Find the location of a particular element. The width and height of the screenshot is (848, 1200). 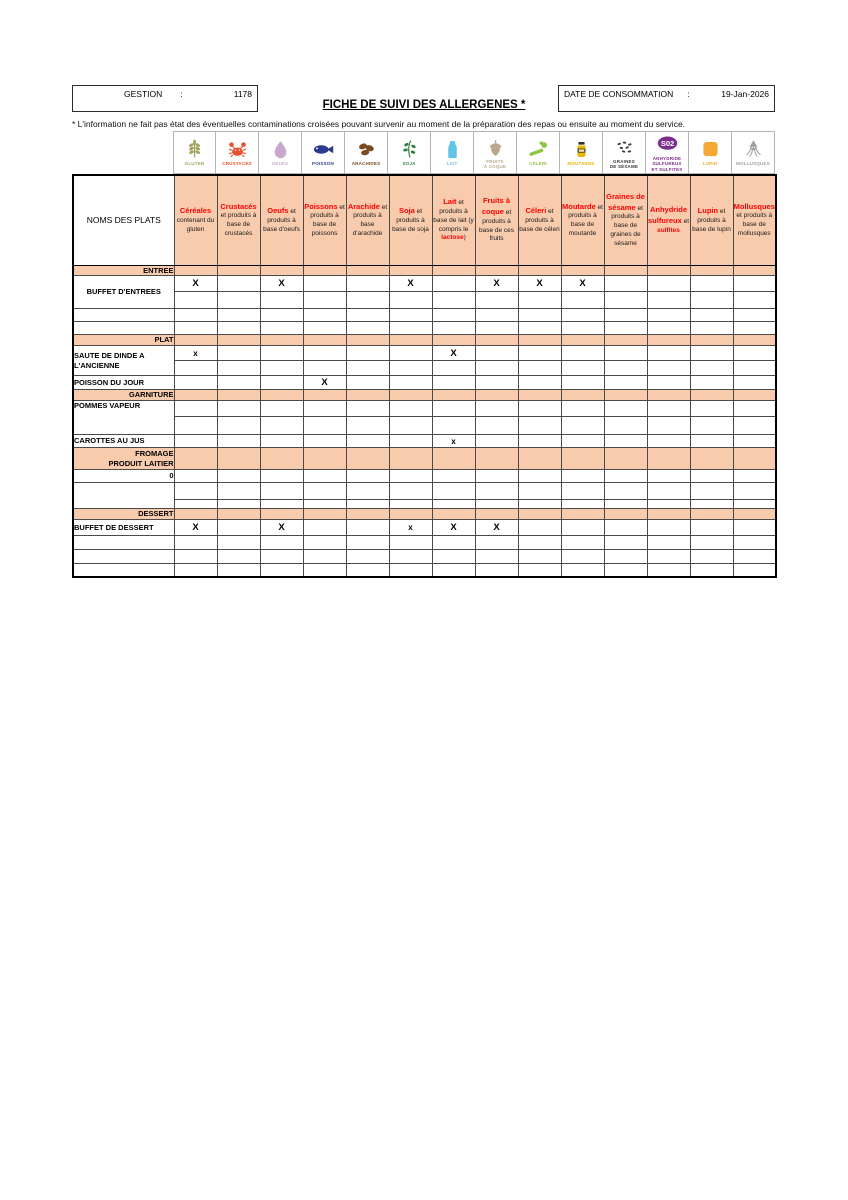

allergen-desc: et produits à base de lupin is located at coordinates (711, 220).